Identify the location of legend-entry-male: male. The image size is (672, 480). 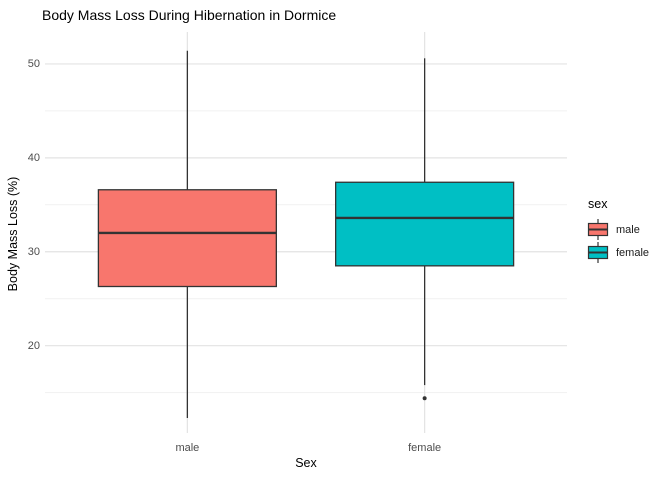
(618, 229).